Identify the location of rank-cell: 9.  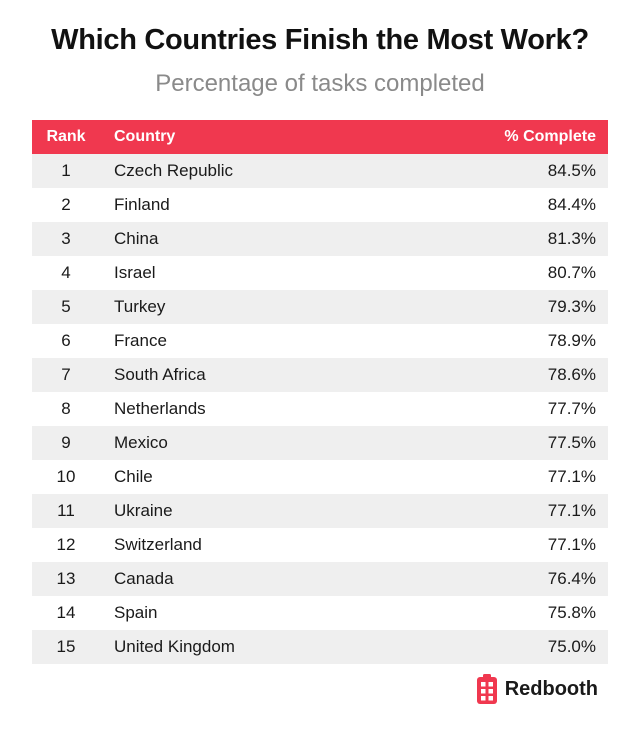
(66, 442).